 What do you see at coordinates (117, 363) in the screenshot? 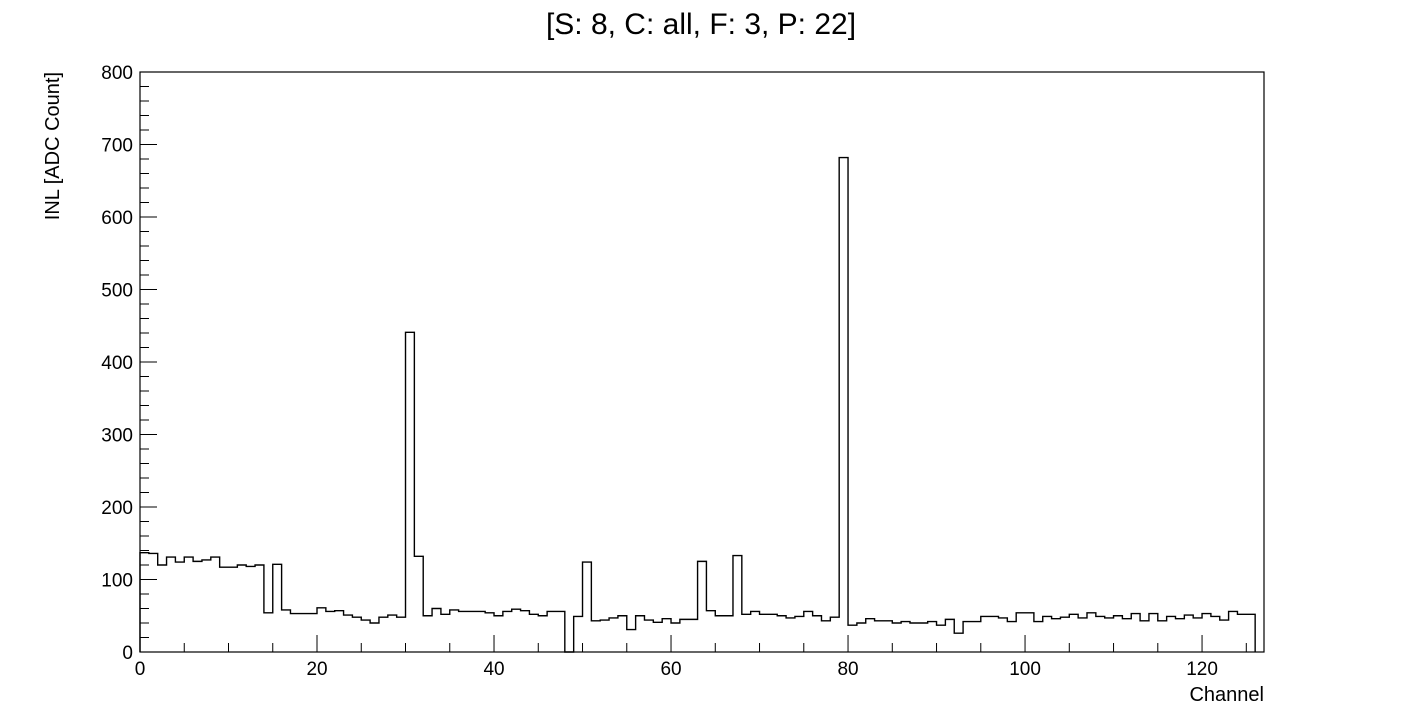
I see `y-tick-label: 400` at bounding box center [117, 363].